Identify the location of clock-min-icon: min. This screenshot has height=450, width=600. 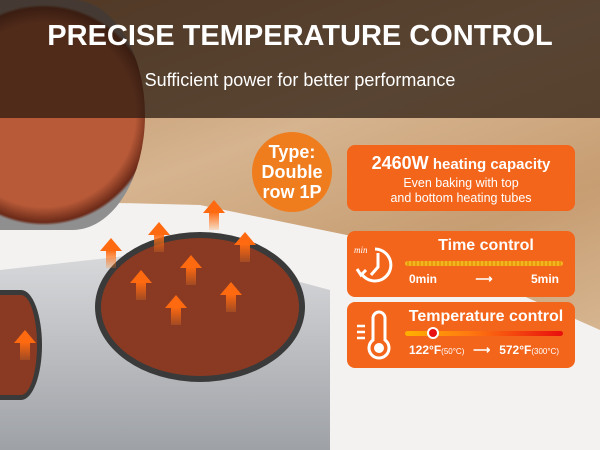
(373, 264).